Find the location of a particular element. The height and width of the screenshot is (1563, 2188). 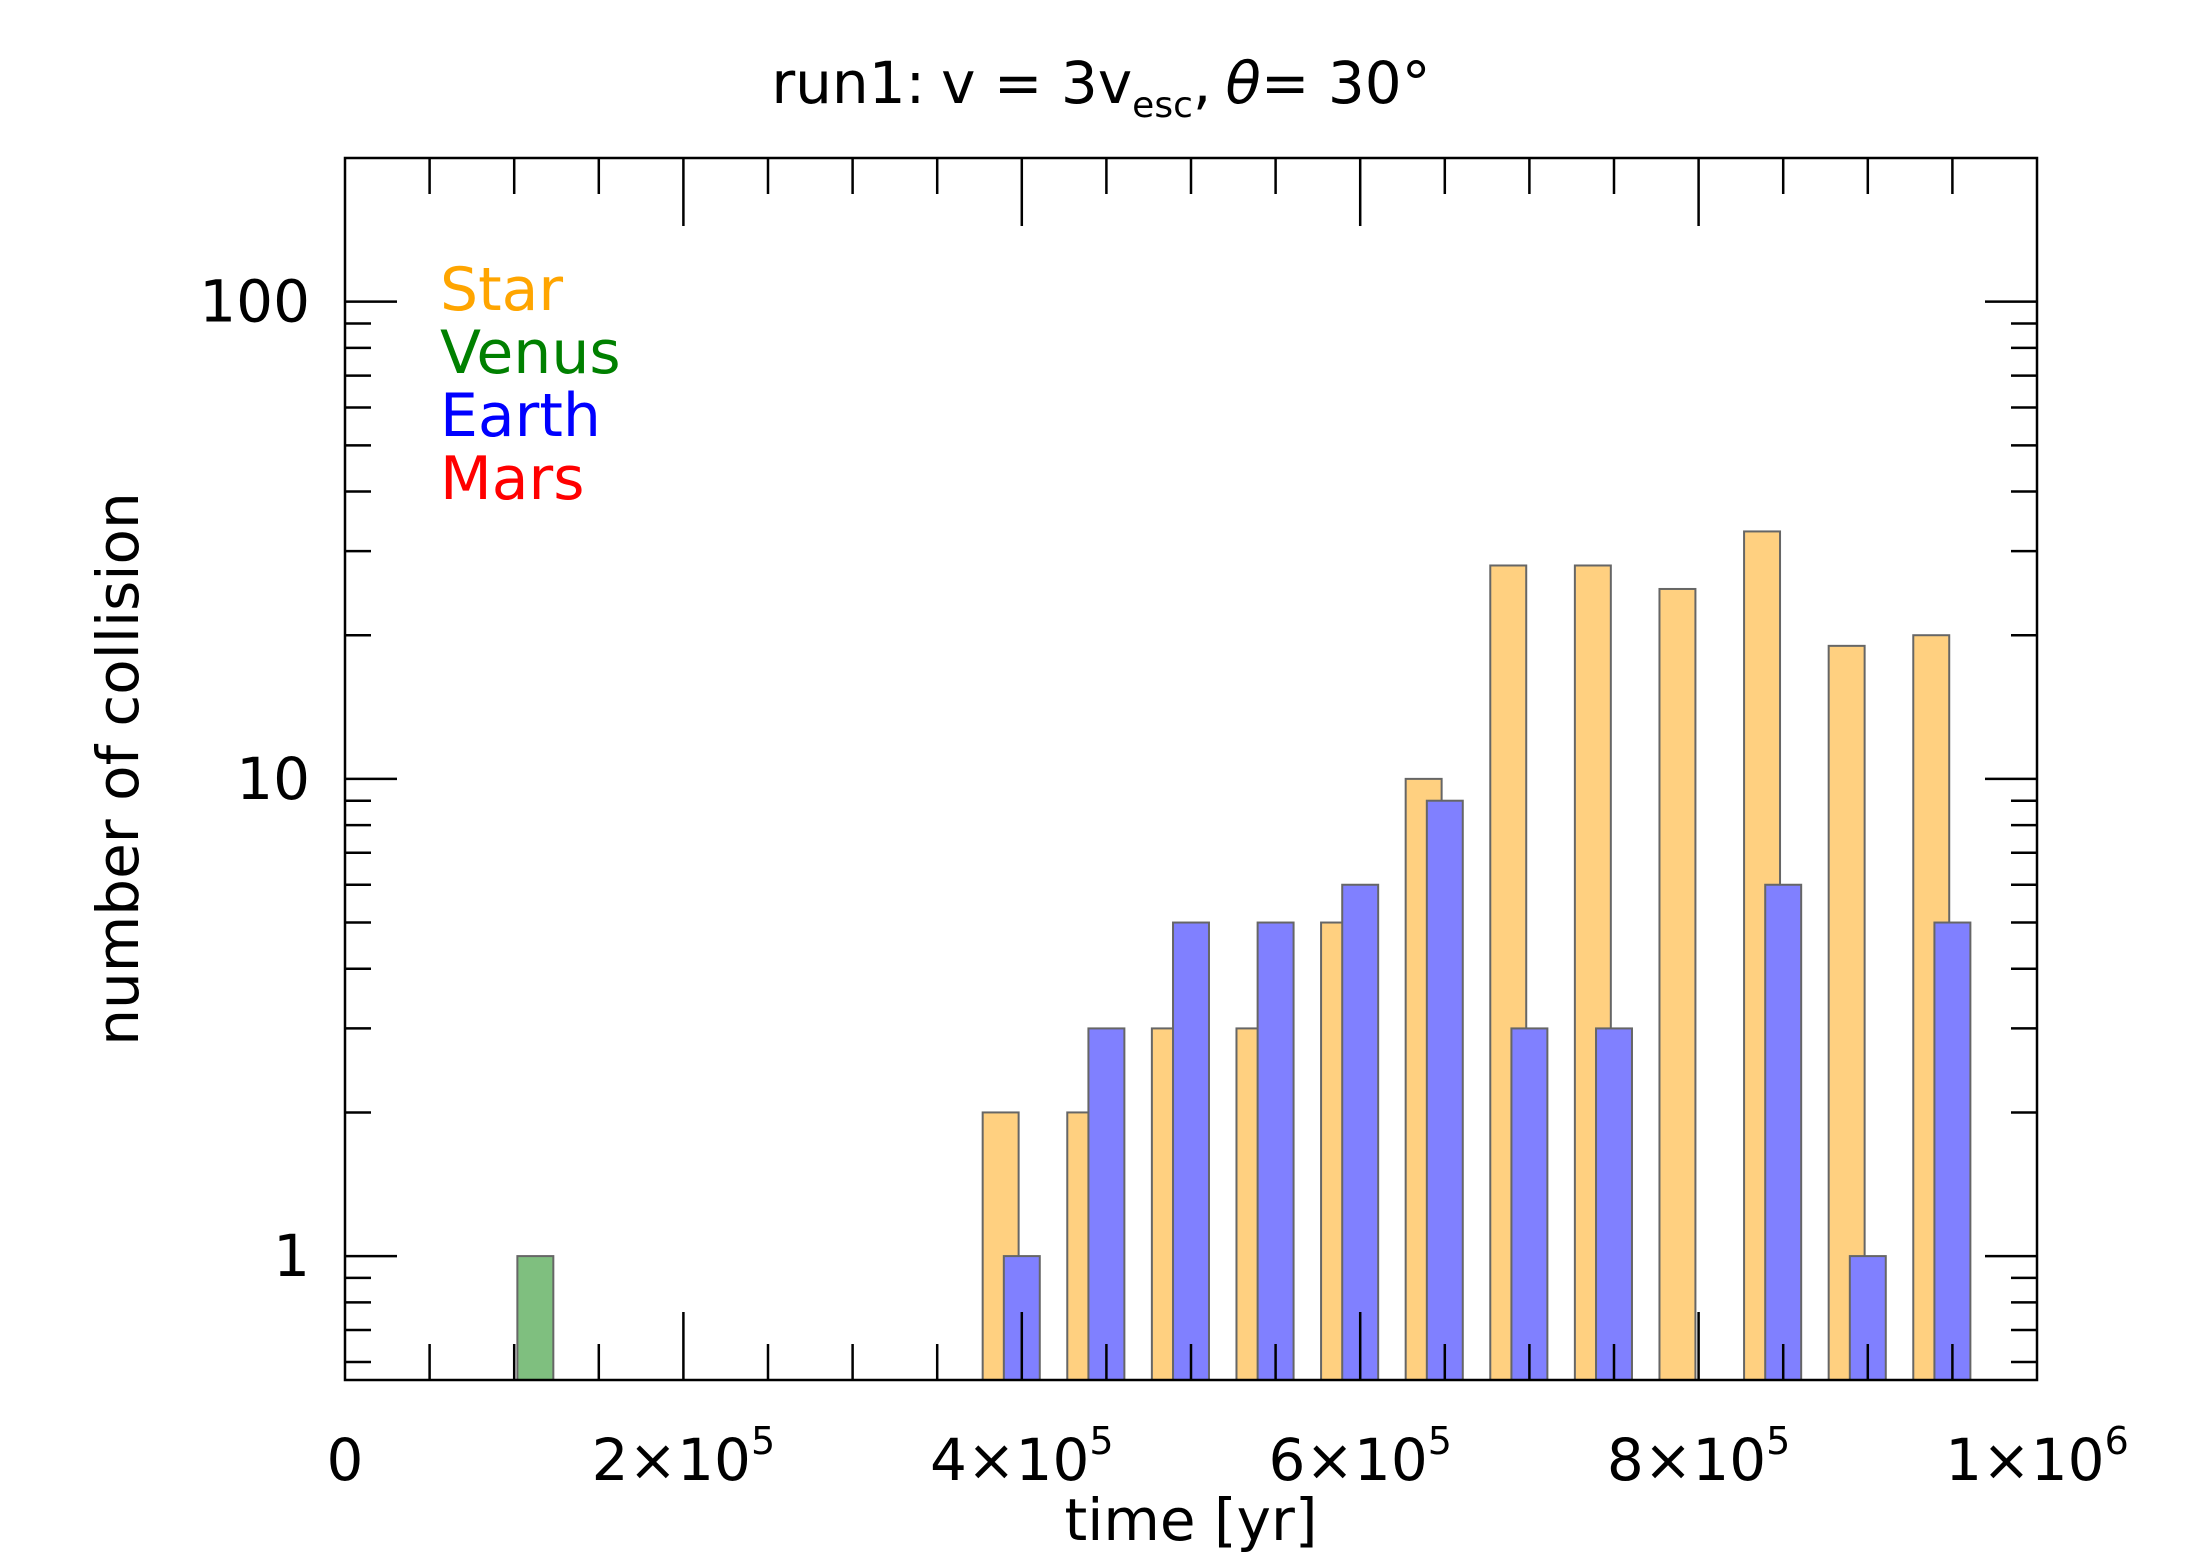

chart-title: run1: v = 3vesc, θ= 30° is located at coordinates (1100, 87).